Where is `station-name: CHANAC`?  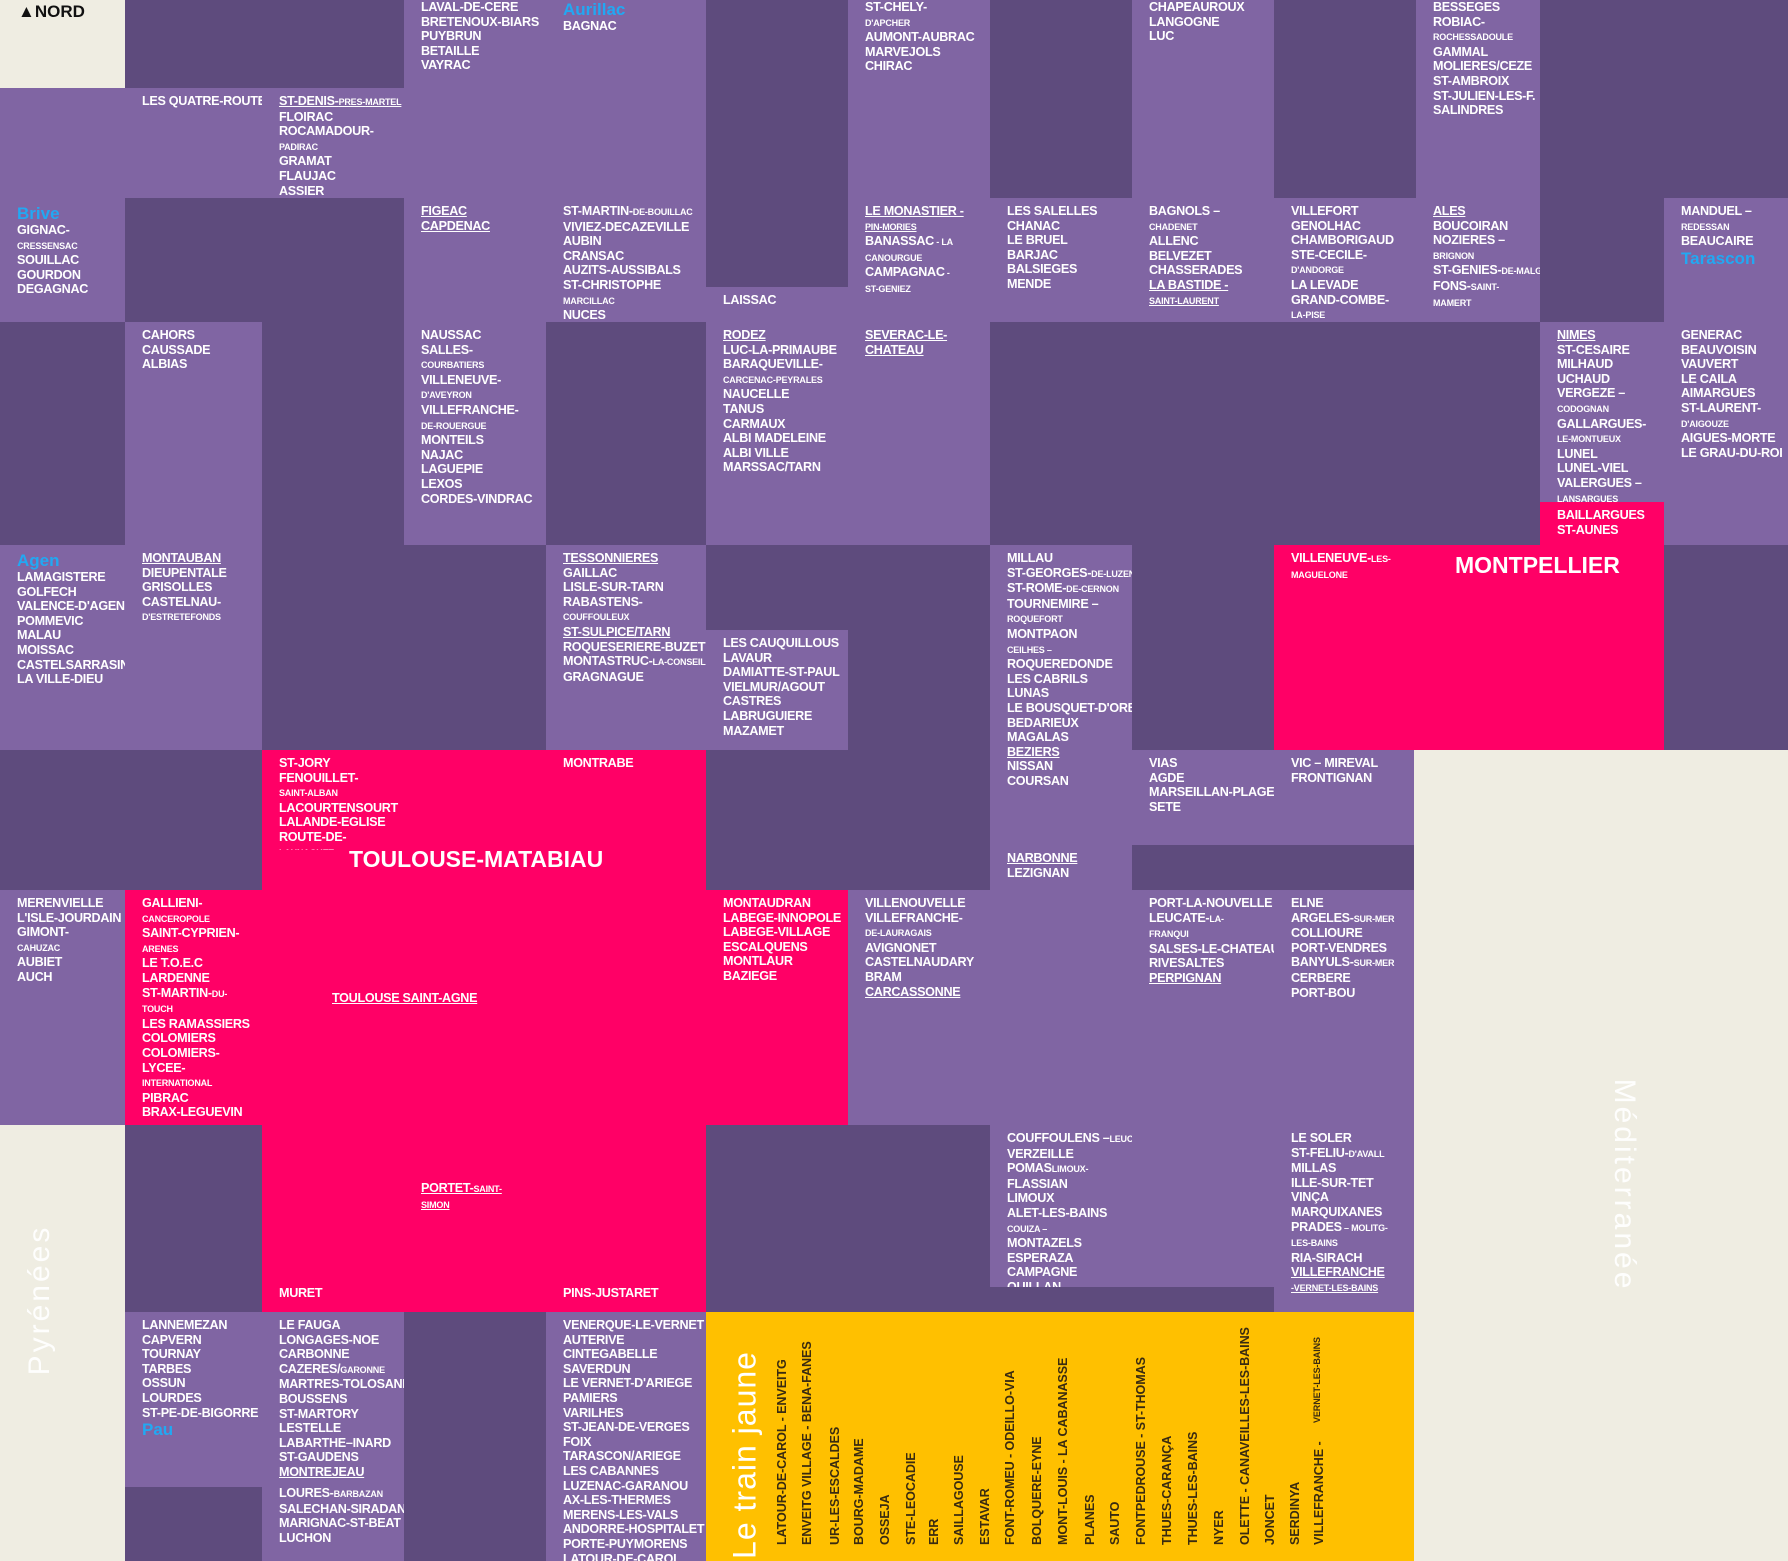
station-name: CHANAC is located at coordinates (1033, 225).